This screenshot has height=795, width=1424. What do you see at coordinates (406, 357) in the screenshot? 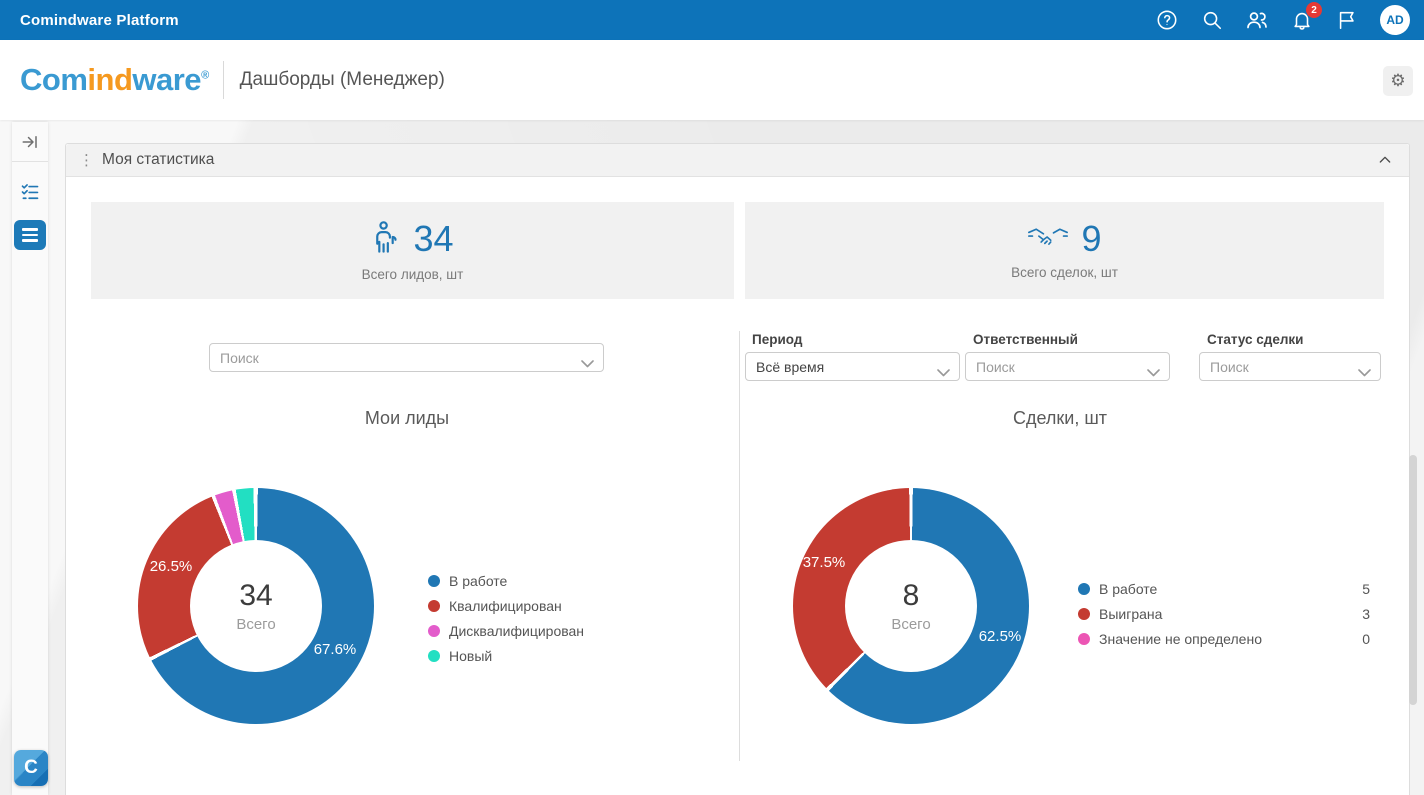
I see `leads-search-select: Поиск` at bounding box center [406, 357].